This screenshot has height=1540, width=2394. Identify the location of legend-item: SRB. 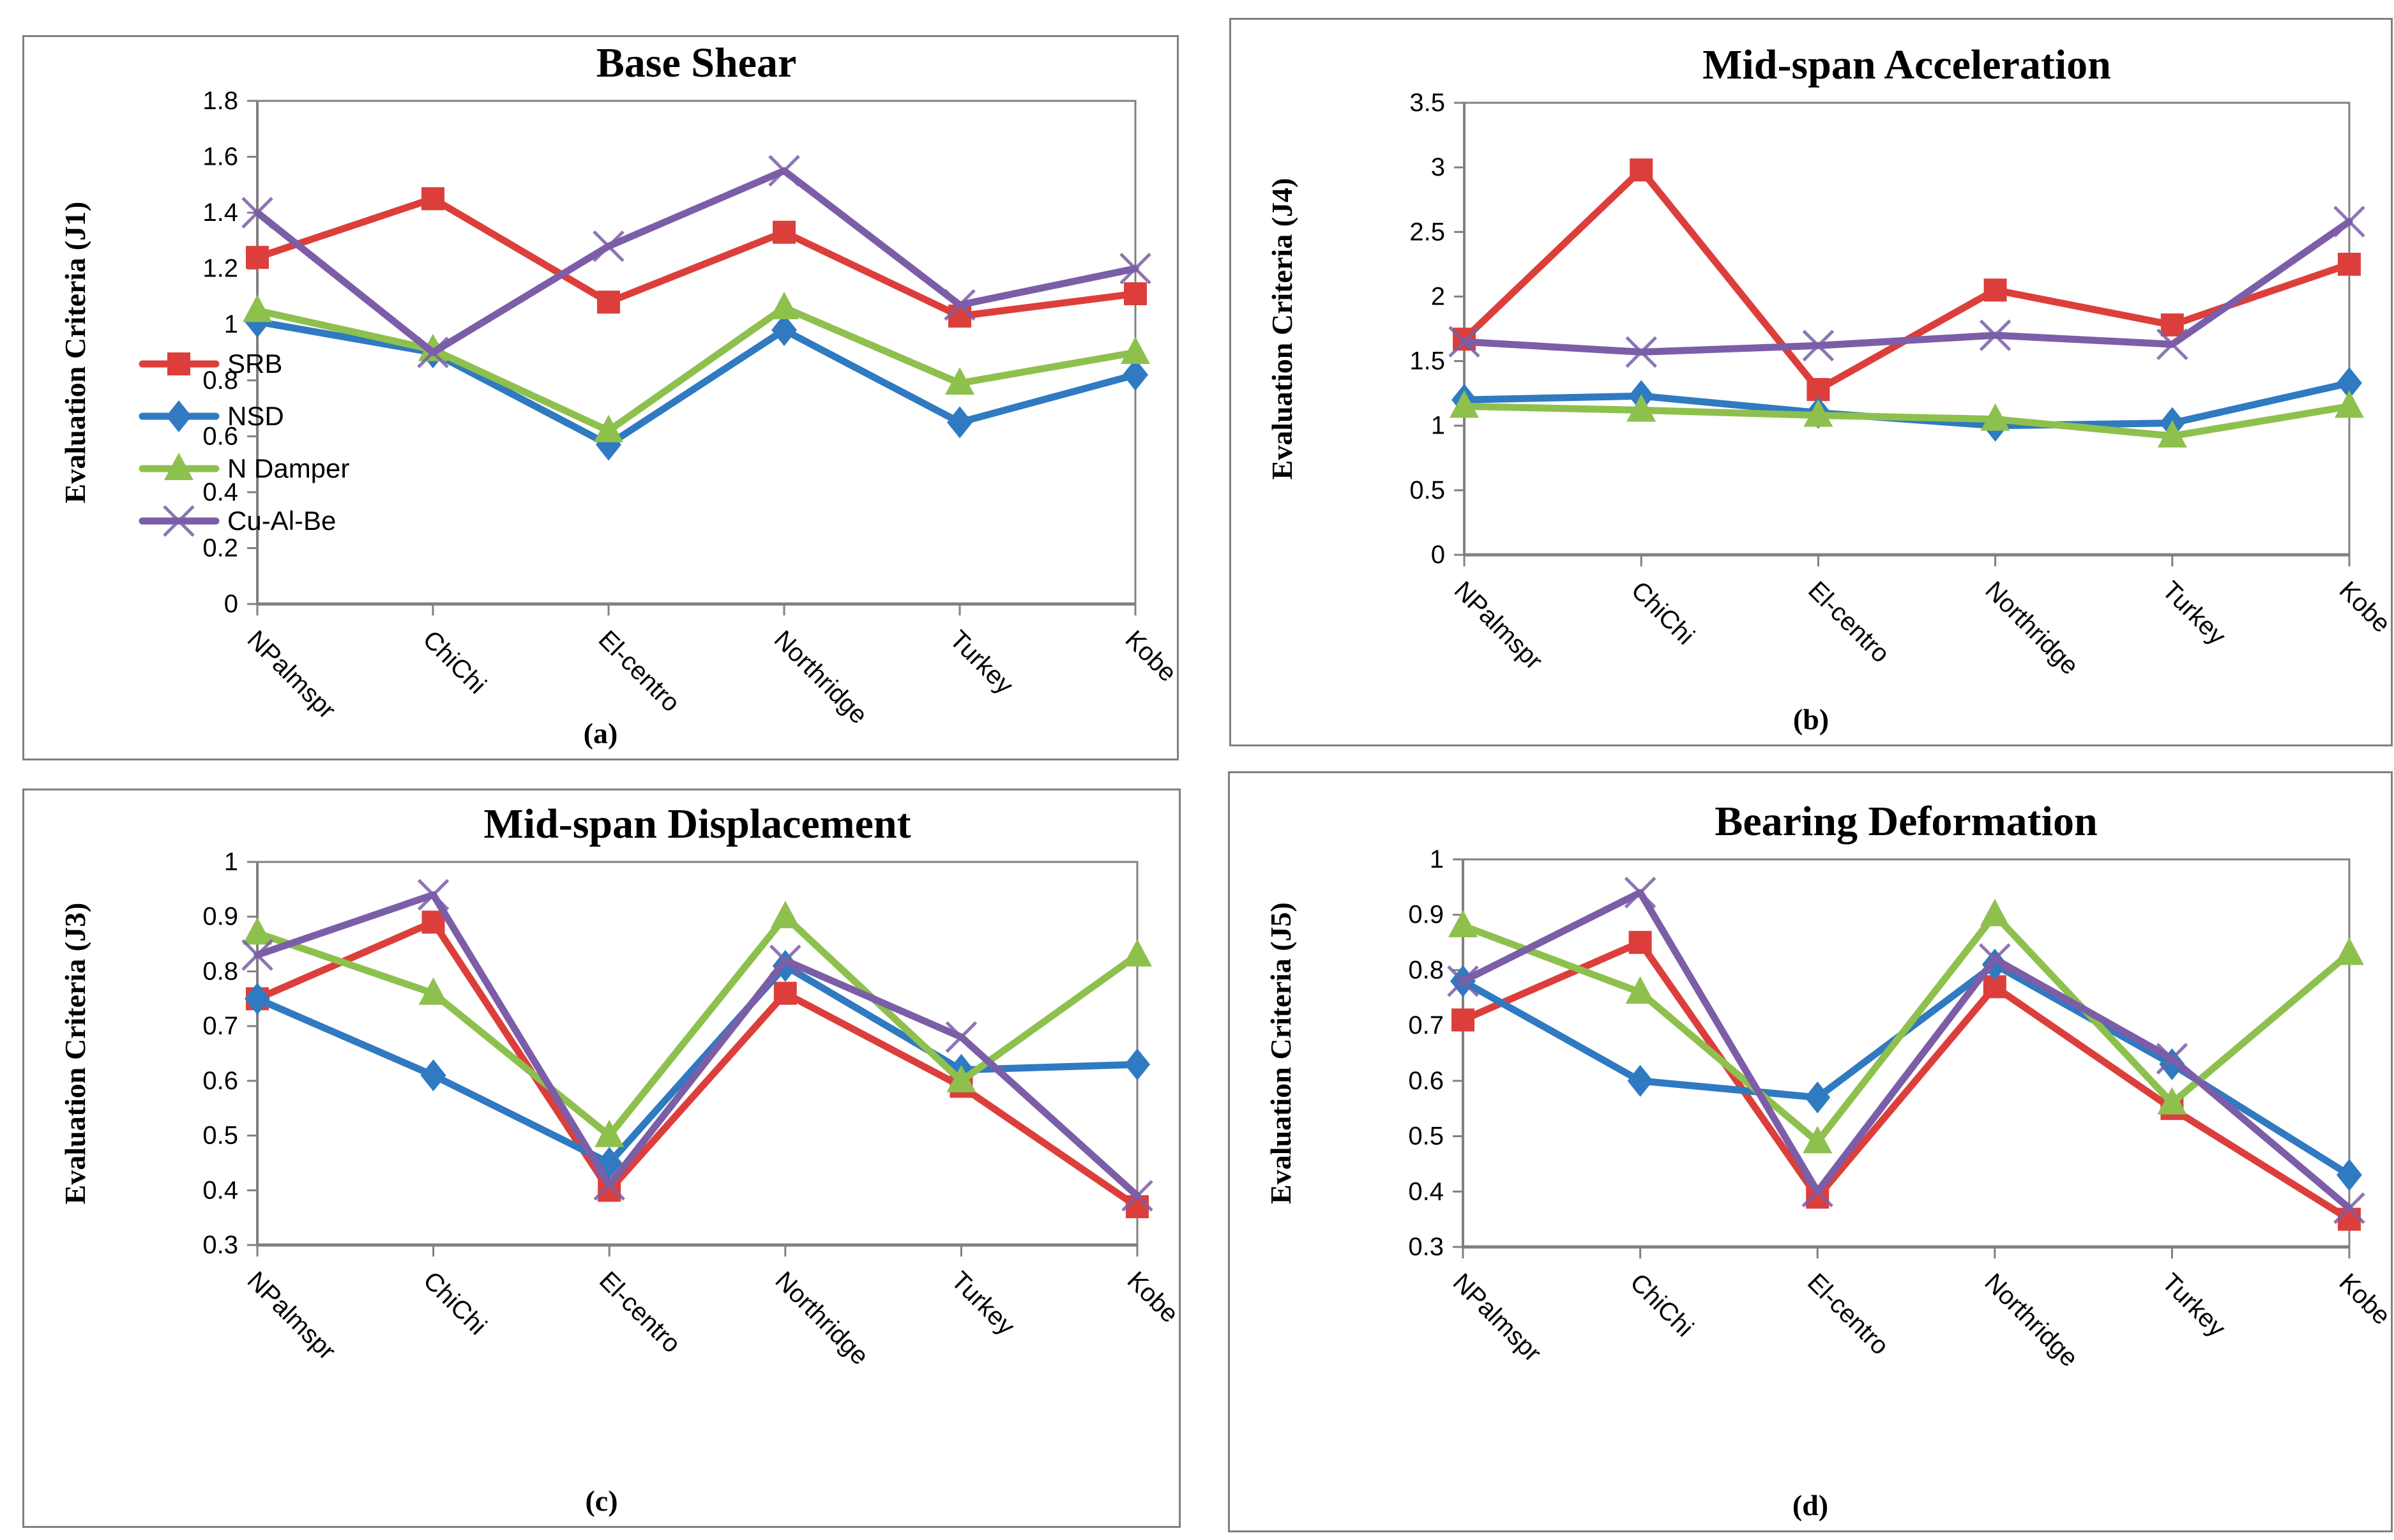
(210, 364).